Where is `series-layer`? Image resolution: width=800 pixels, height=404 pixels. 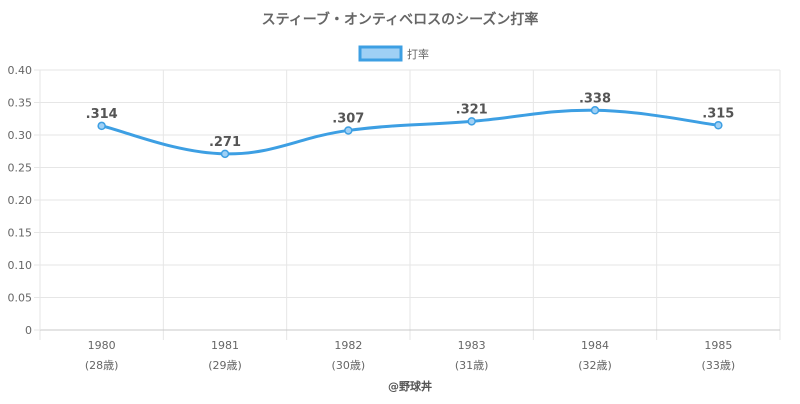
series-layer is located at coordinates (410, 132).